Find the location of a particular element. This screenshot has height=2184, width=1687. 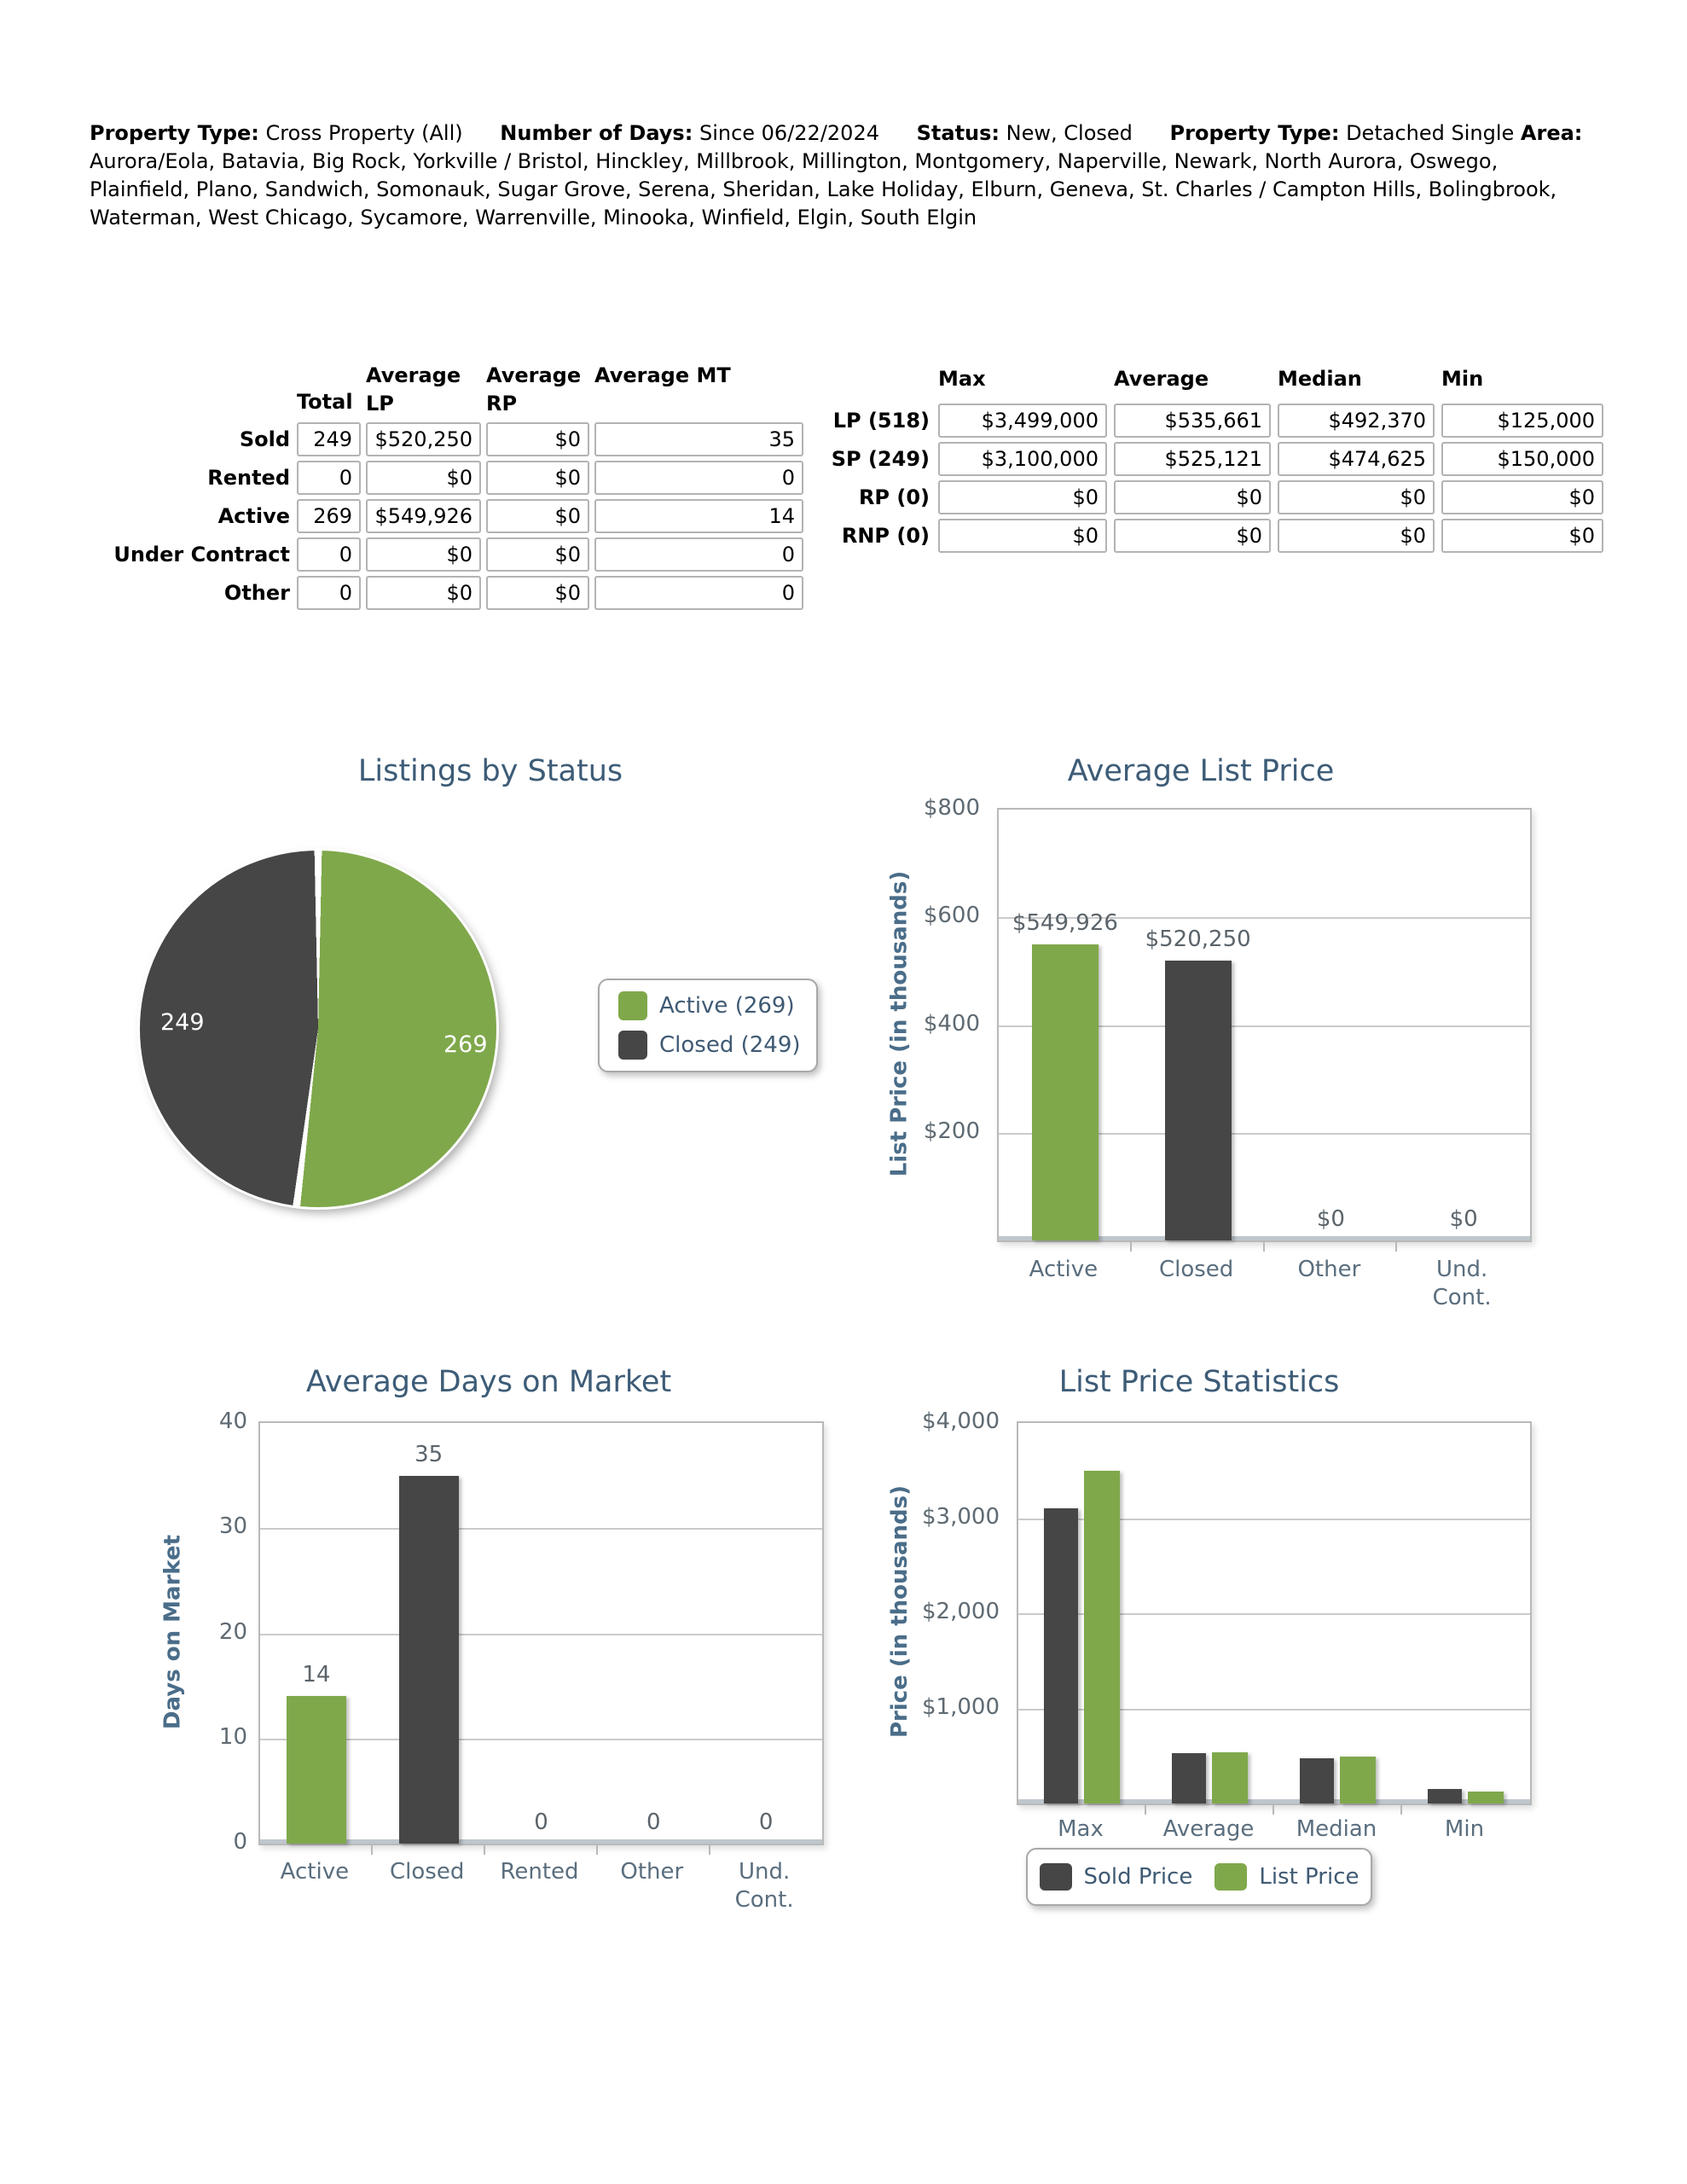

avg-list-price-plot: $549,926 $520,250 $0 $0 is located at coordinates (1264, 1025).